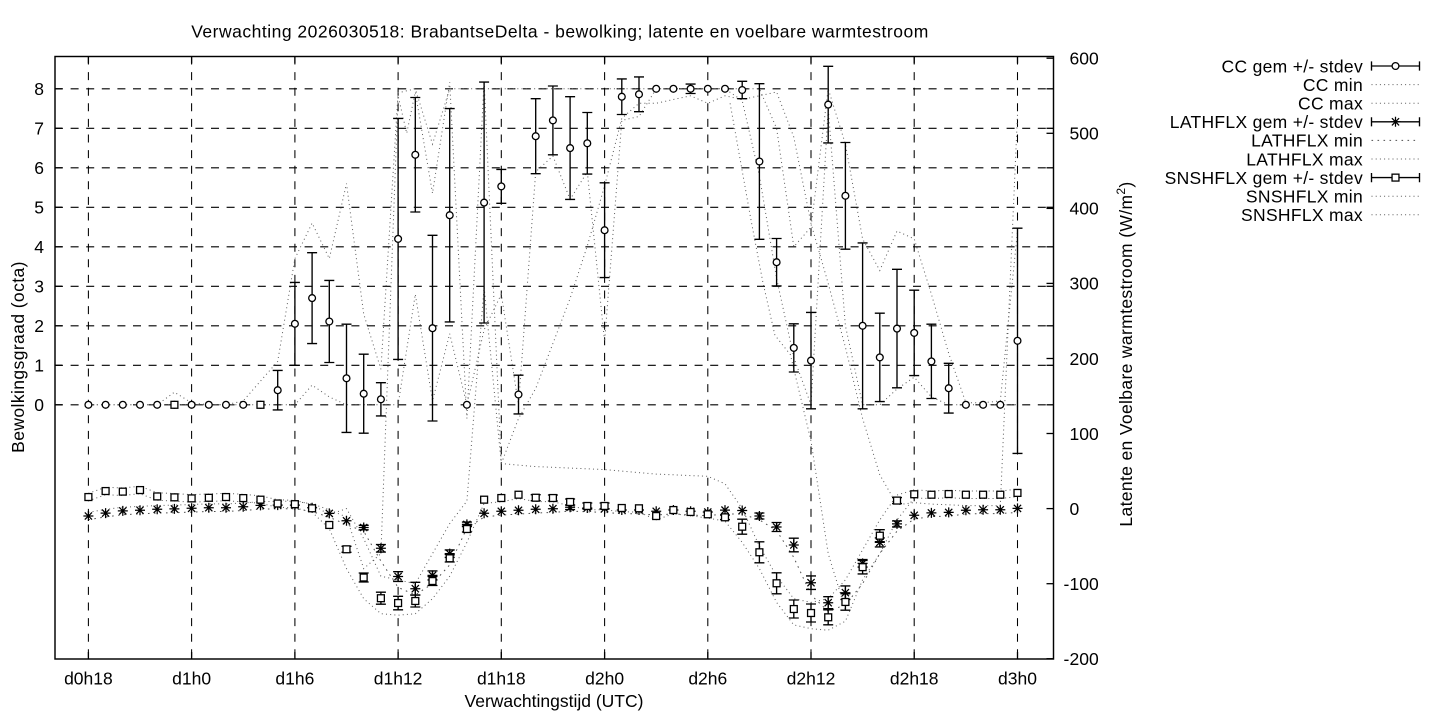  Describe the element at coordinates (1330, 104) in the screenshot. I see `svg-text: CC max` at that location.